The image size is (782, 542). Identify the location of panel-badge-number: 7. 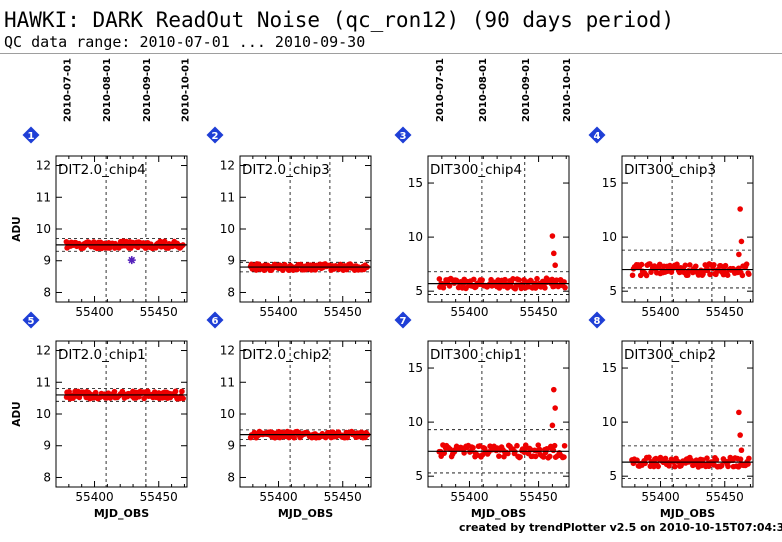
(403, 321).